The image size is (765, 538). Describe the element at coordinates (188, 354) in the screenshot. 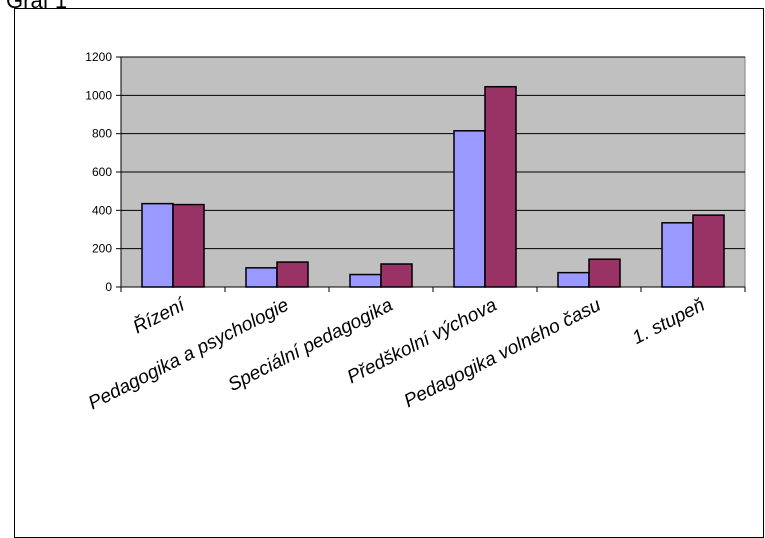

I see `x-category-label: Pedagogika a psychologie` at that location.